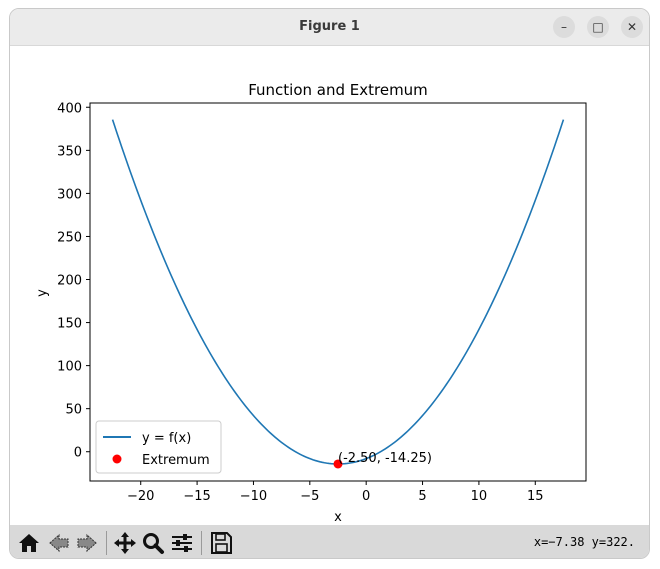  Describe the element at coordinates (598, 27) in the screenshot. I see `maximize-button: □` at that location.